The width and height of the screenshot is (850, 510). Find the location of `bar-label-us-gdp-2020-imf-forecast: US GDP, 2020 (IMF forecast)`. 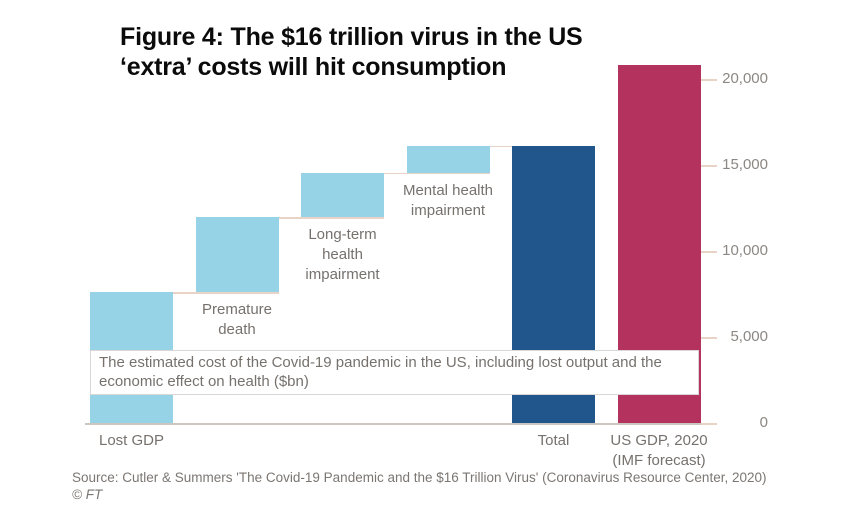

bar-label-us-gdp-2020-imf-forecast: US GDP, 2020 (IMF forecast) is located at coordinates (659, 450).